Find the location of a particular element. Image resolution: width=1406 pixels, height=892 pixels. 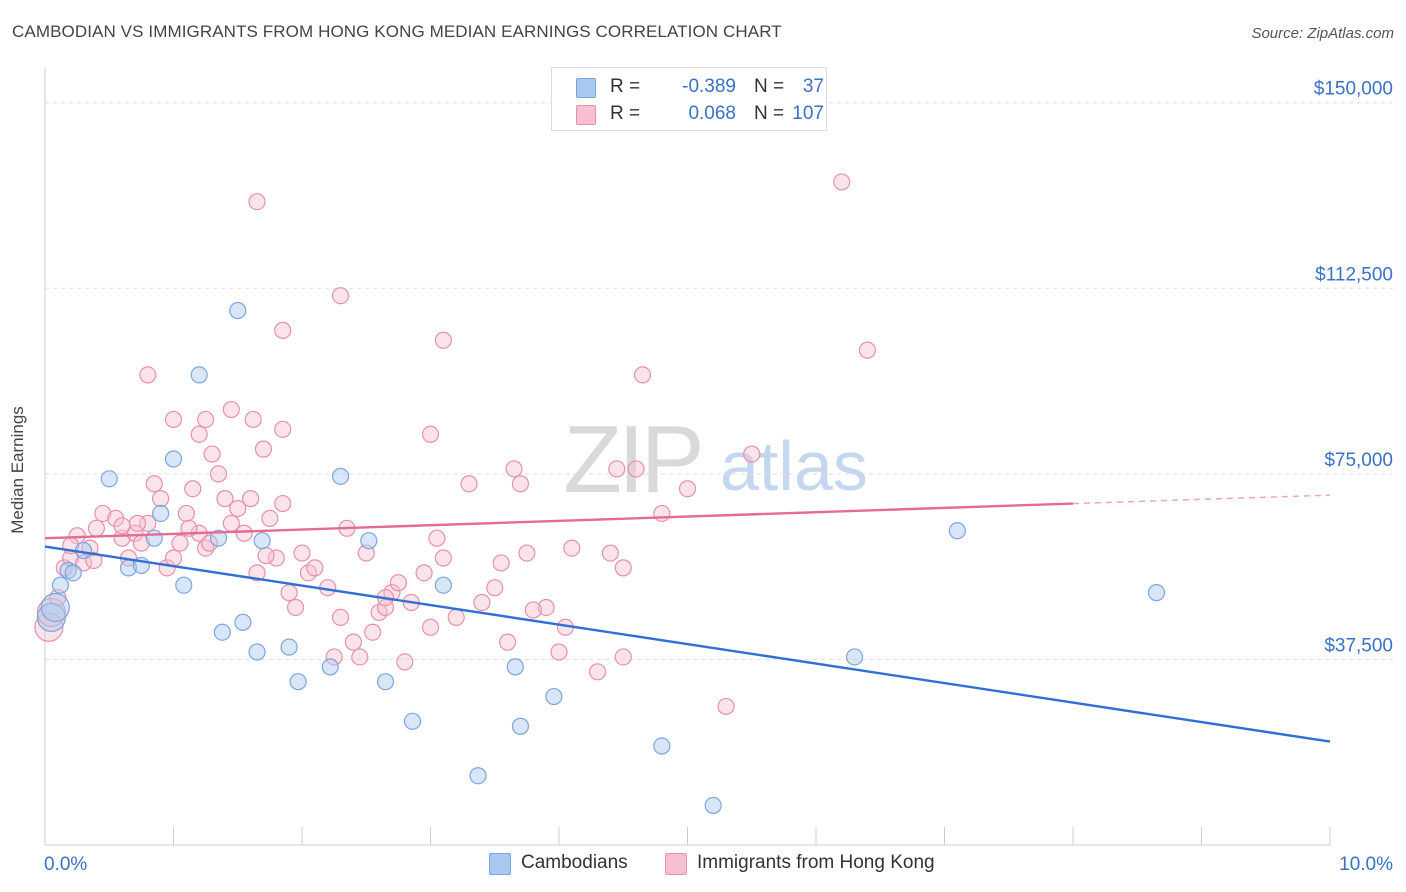

correlation-legend: R = -0.389 N = 37 R = 0.068 N = 107 is located at coordinates (689, 99).